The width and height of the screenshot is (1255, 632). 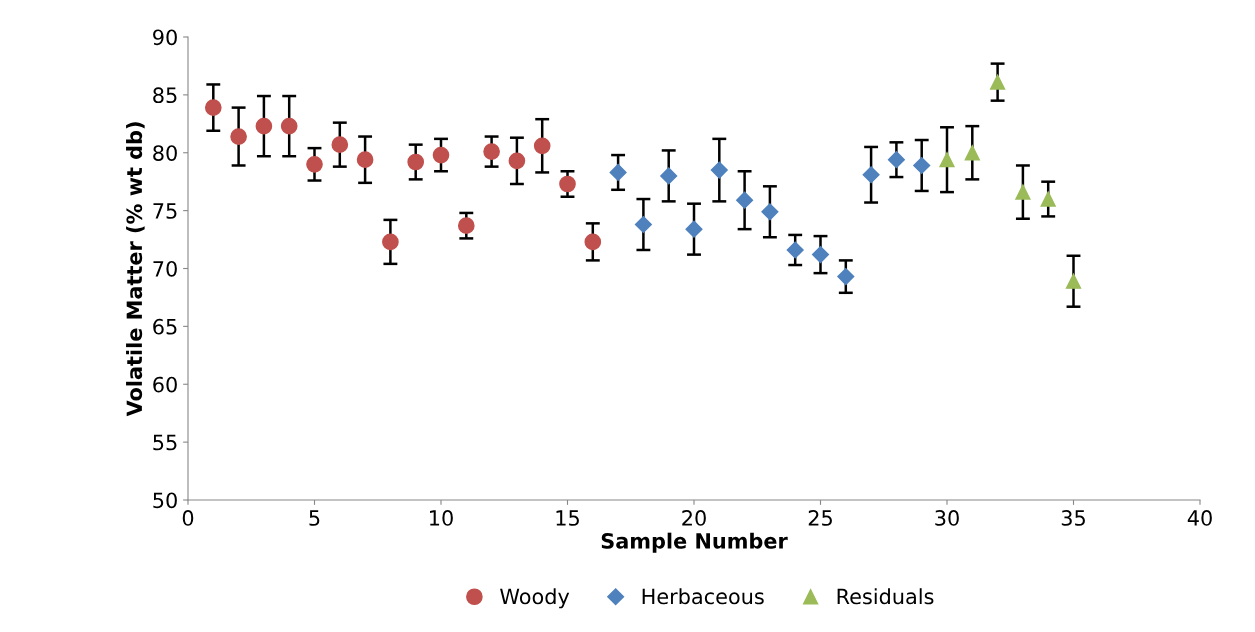 I want to click on x-tick-label: 30, so click(x=947, y=518).